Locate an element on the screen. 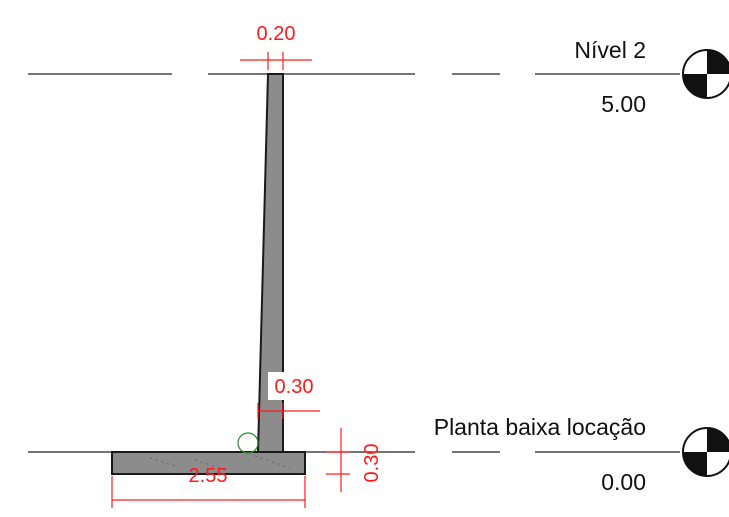  level-2-marker-icon is located at coordinates (705, 74).